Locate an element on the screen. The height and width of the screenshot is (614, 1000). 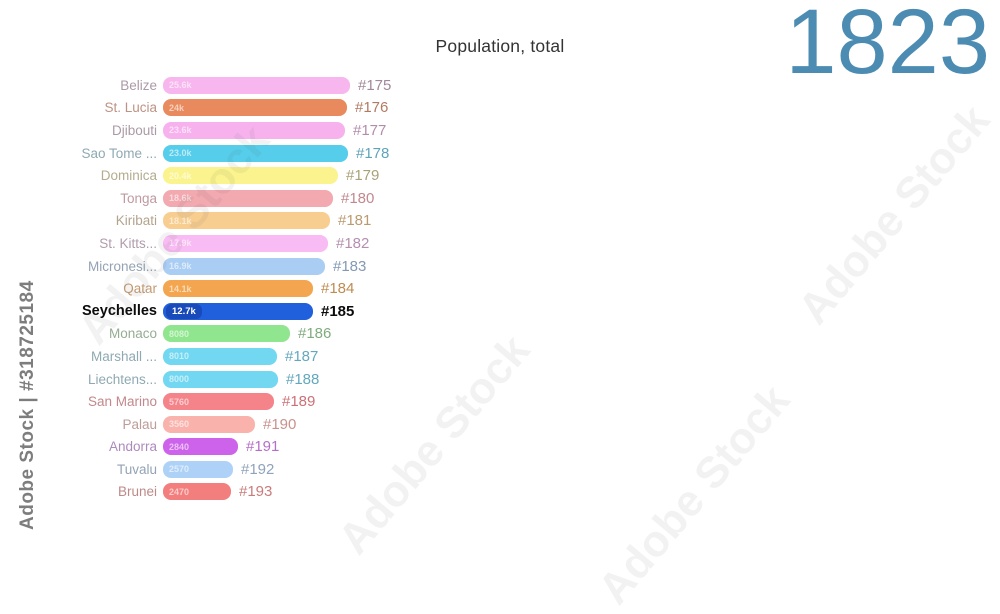
bar: 20.4k is located at coordinates (250, 176).